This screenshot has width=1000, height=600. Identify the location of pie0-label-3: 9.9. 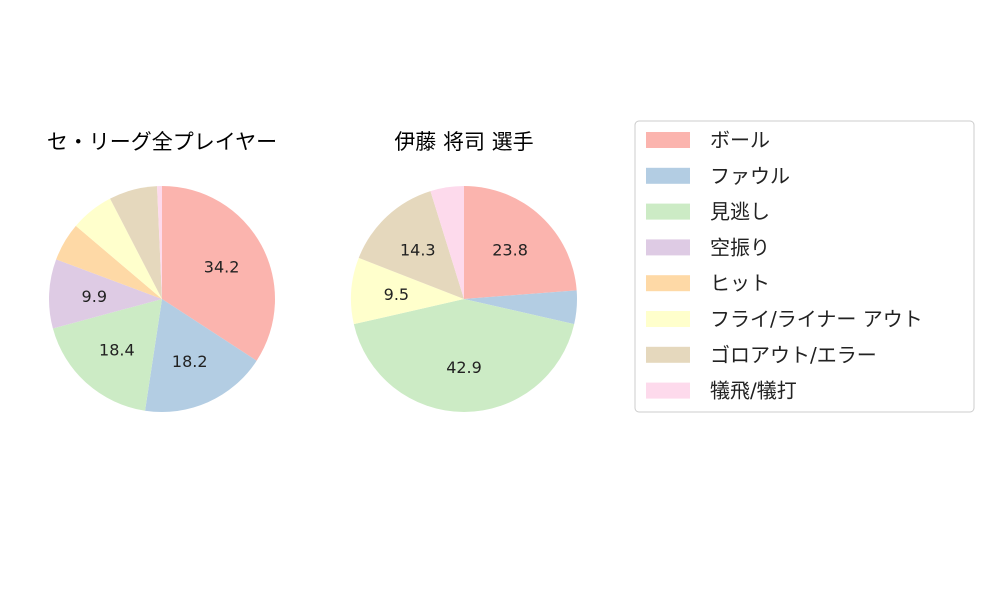
(94, 296).